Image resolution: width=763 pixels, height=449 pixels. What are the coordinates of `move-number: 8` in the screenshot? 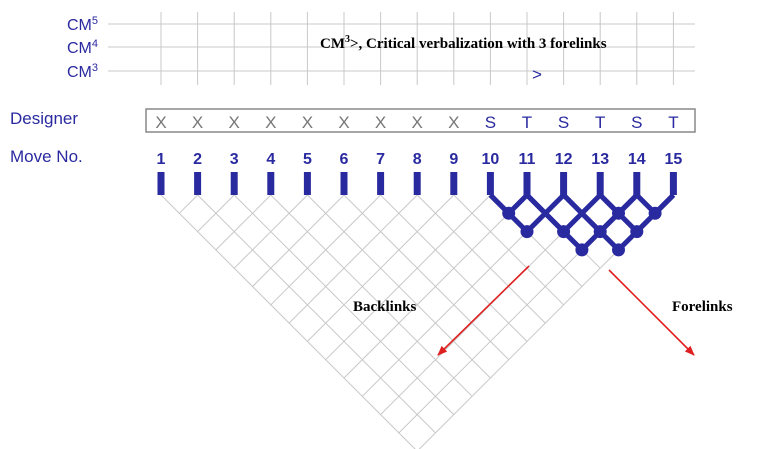 It's located at (417, 159).